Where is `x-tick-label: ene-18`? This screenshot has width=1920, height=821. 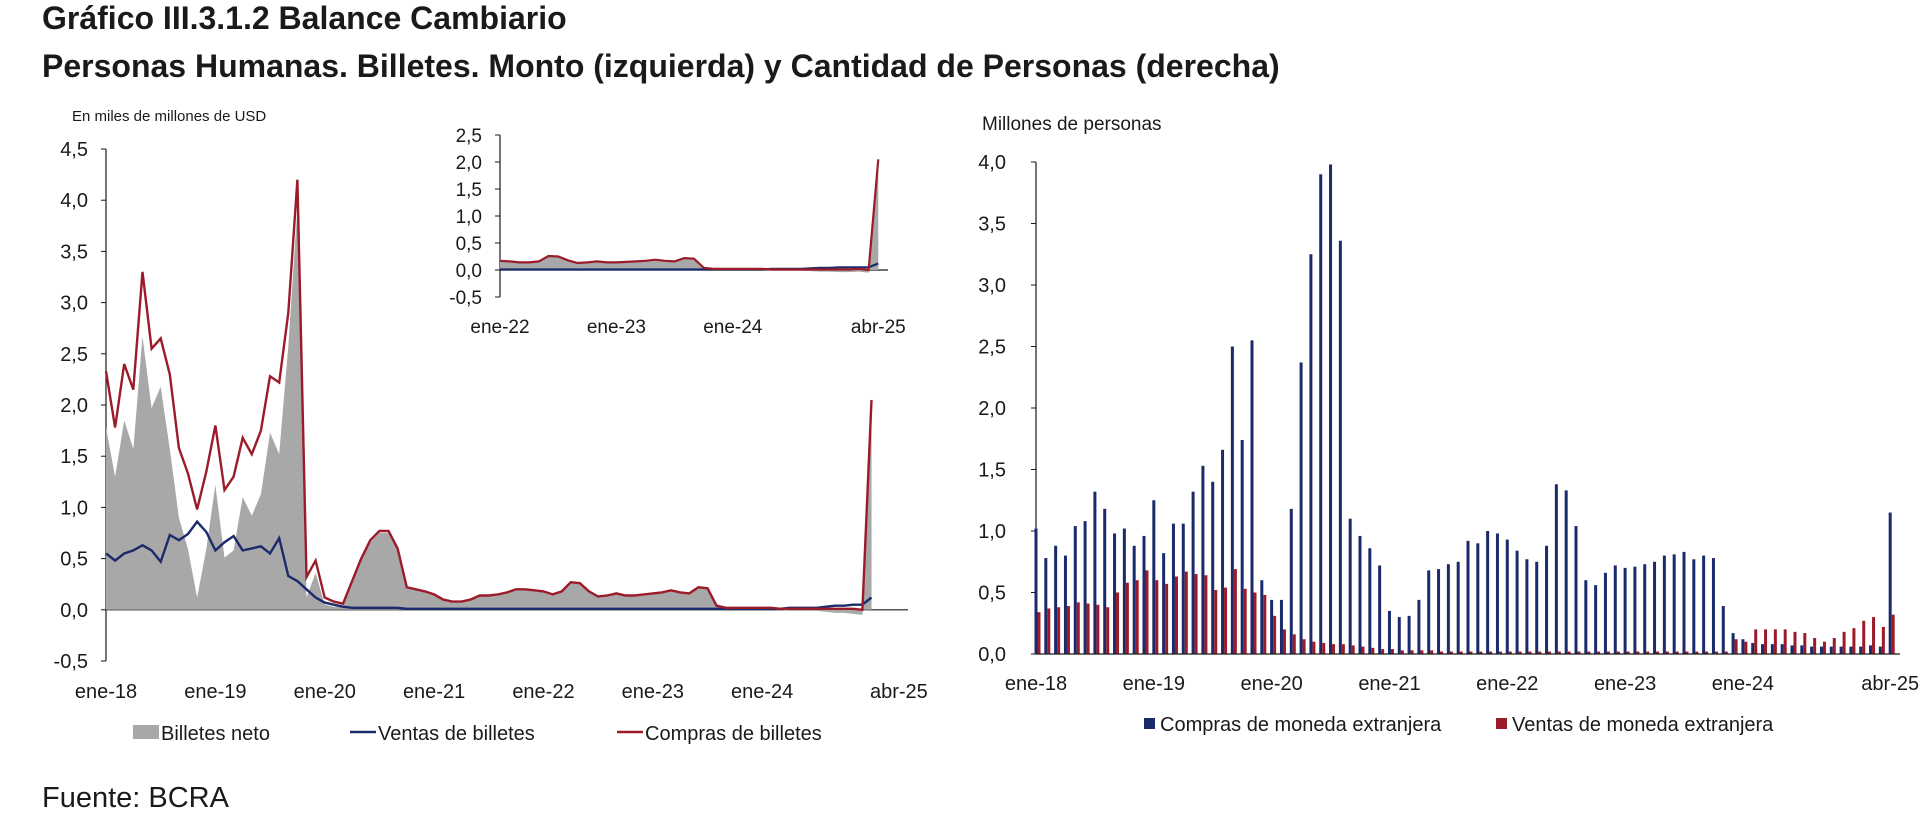 x-tick-label: ene-18 is located at coordinates (106, 692).